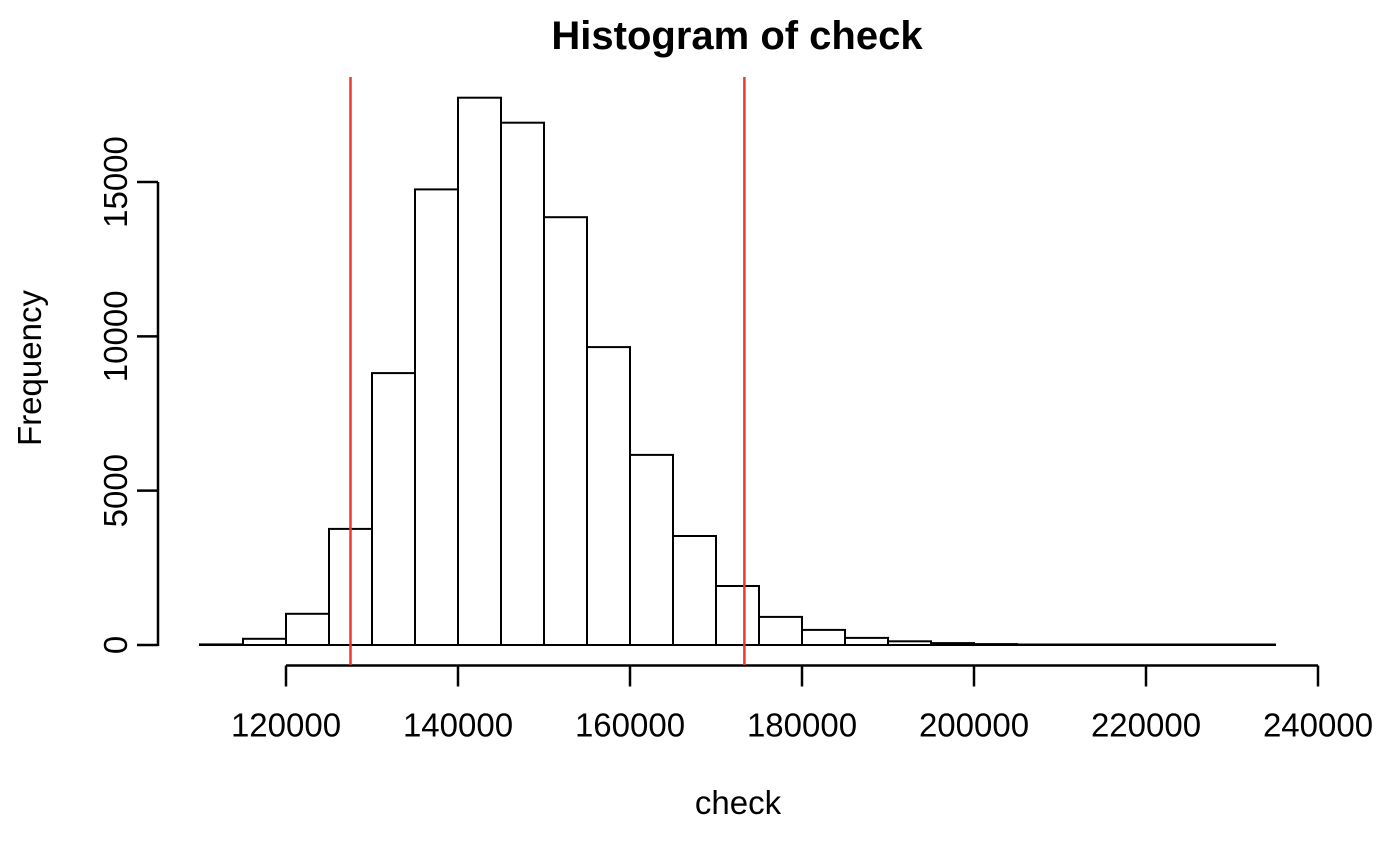  Describe the element at coordinates (286, 725) in the screenshot. I see `x-tick-label: 120000` at that location.